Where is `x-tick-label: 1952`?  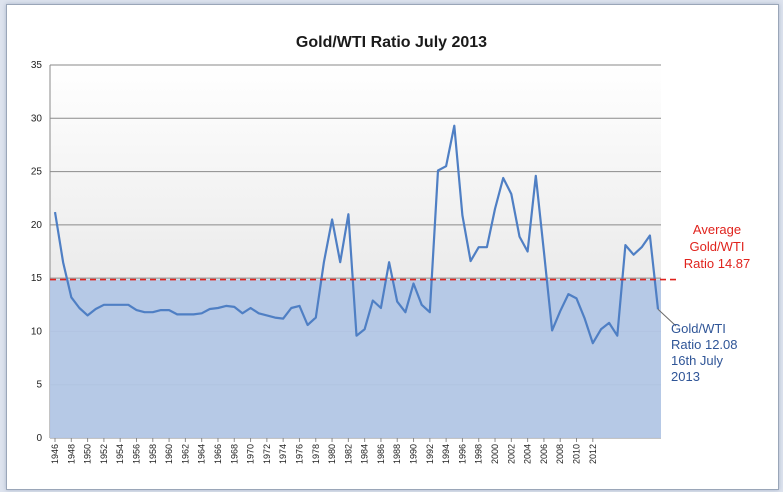 x-tick-label: 1952 is located at coordinates (104, 454).